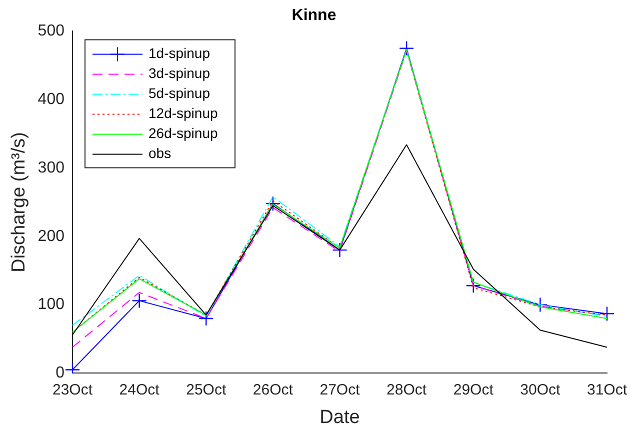 This screenshot has height=437, width=630. What do you see at coordinates (407, 389) in the screenshot?
I see `x-tick-label: 28Oct` at bounding box center [407, 389].